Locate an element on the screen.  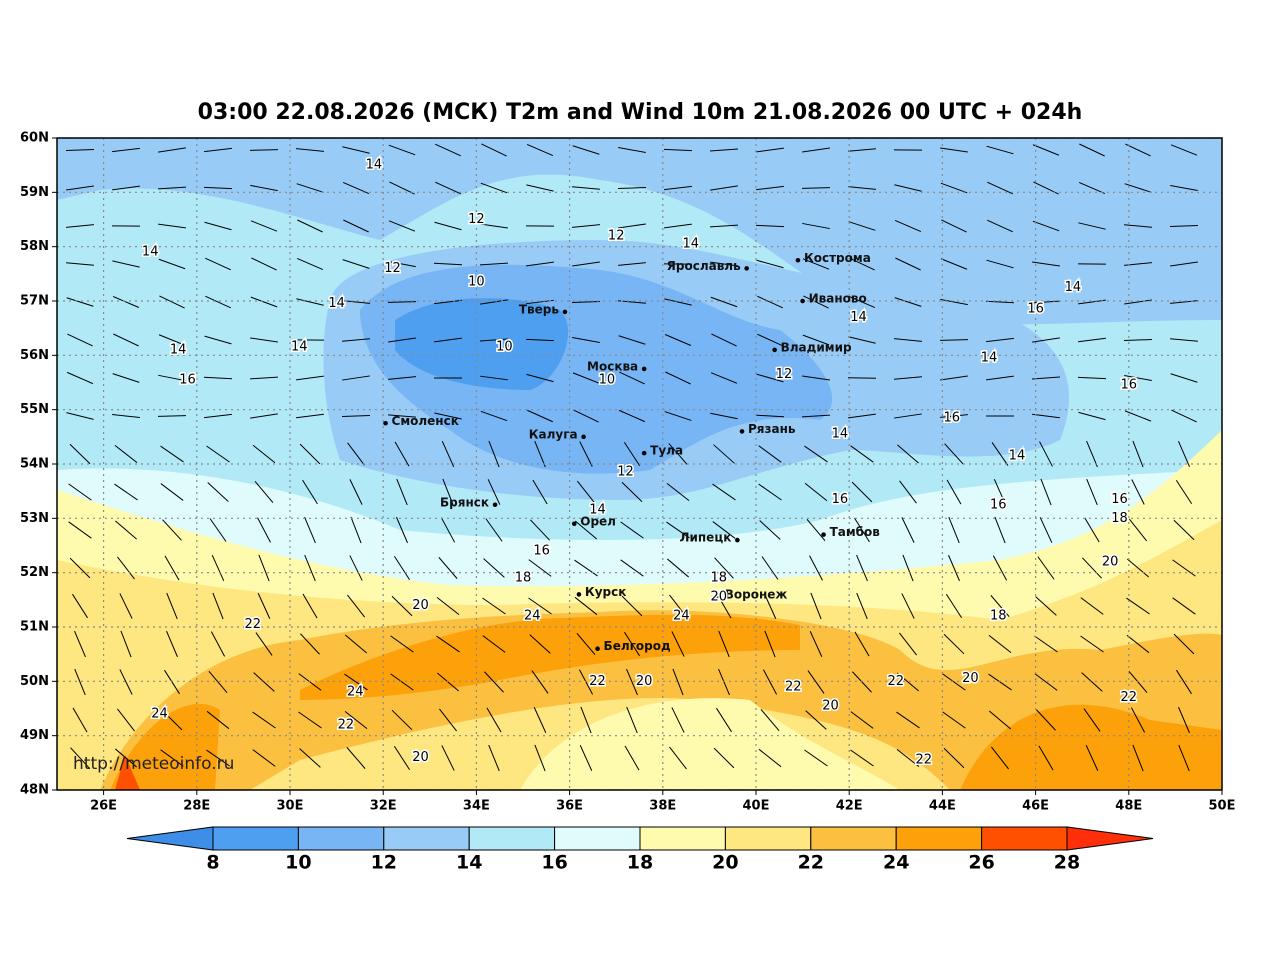
contour-label: 22 is located at coordinates (346, 724).